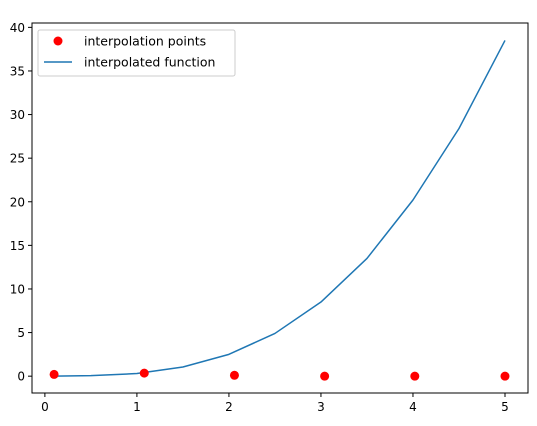 The width and height of the screenshot is (537, 426). What do you see at coordinates (145, 41) in the screenshot?
I see `legend-label-interpolation-points: interpolation points` at bounding box center [145, 41].